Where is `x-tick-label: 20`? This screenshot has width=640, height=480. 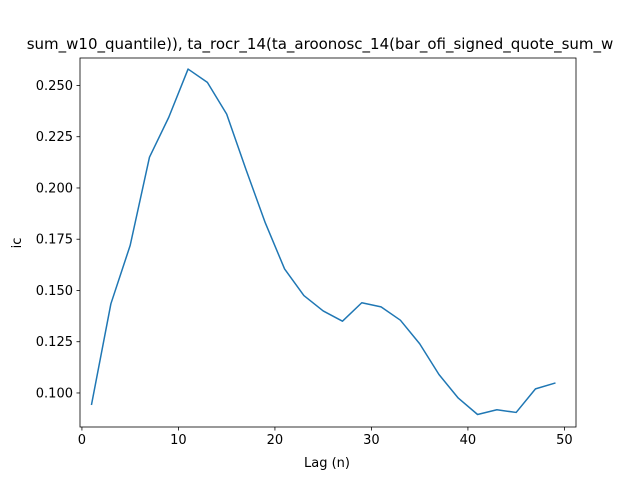 x-tick-label: 20 is located at coordinates (275, 440).